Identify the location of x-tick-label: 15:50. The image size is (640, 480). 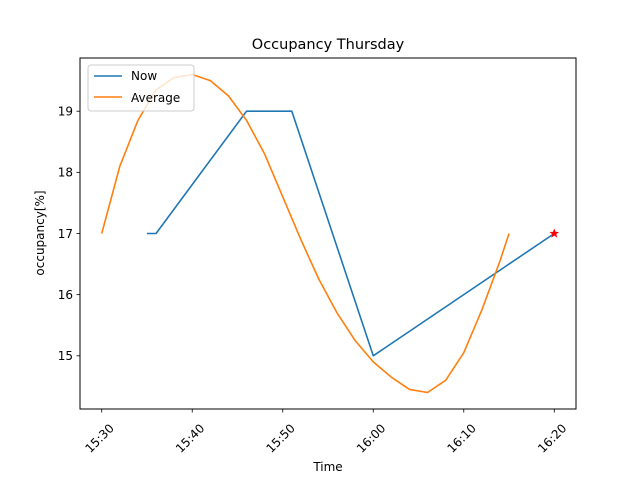
(281, 438).